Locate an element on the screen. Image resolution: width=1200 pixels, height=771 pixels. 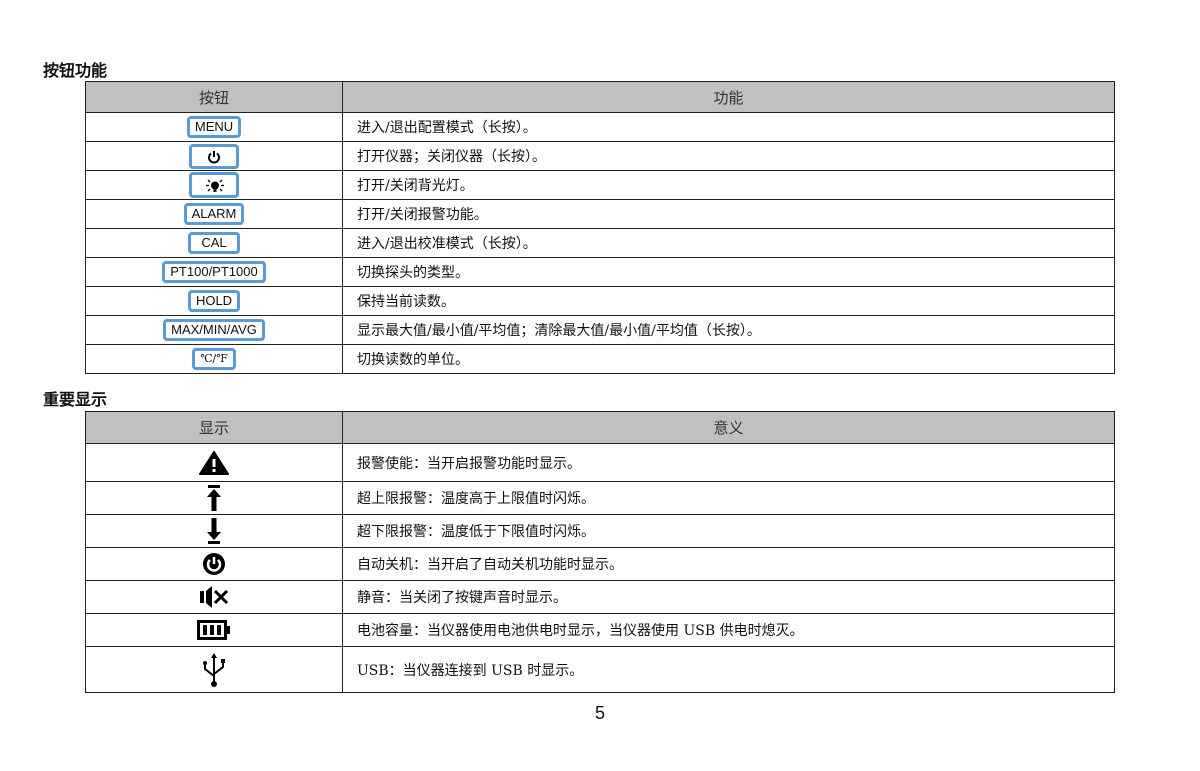
table-row: 超上限报警：温度高于上限值时闪烁。 is located at coordinates (600, 498).